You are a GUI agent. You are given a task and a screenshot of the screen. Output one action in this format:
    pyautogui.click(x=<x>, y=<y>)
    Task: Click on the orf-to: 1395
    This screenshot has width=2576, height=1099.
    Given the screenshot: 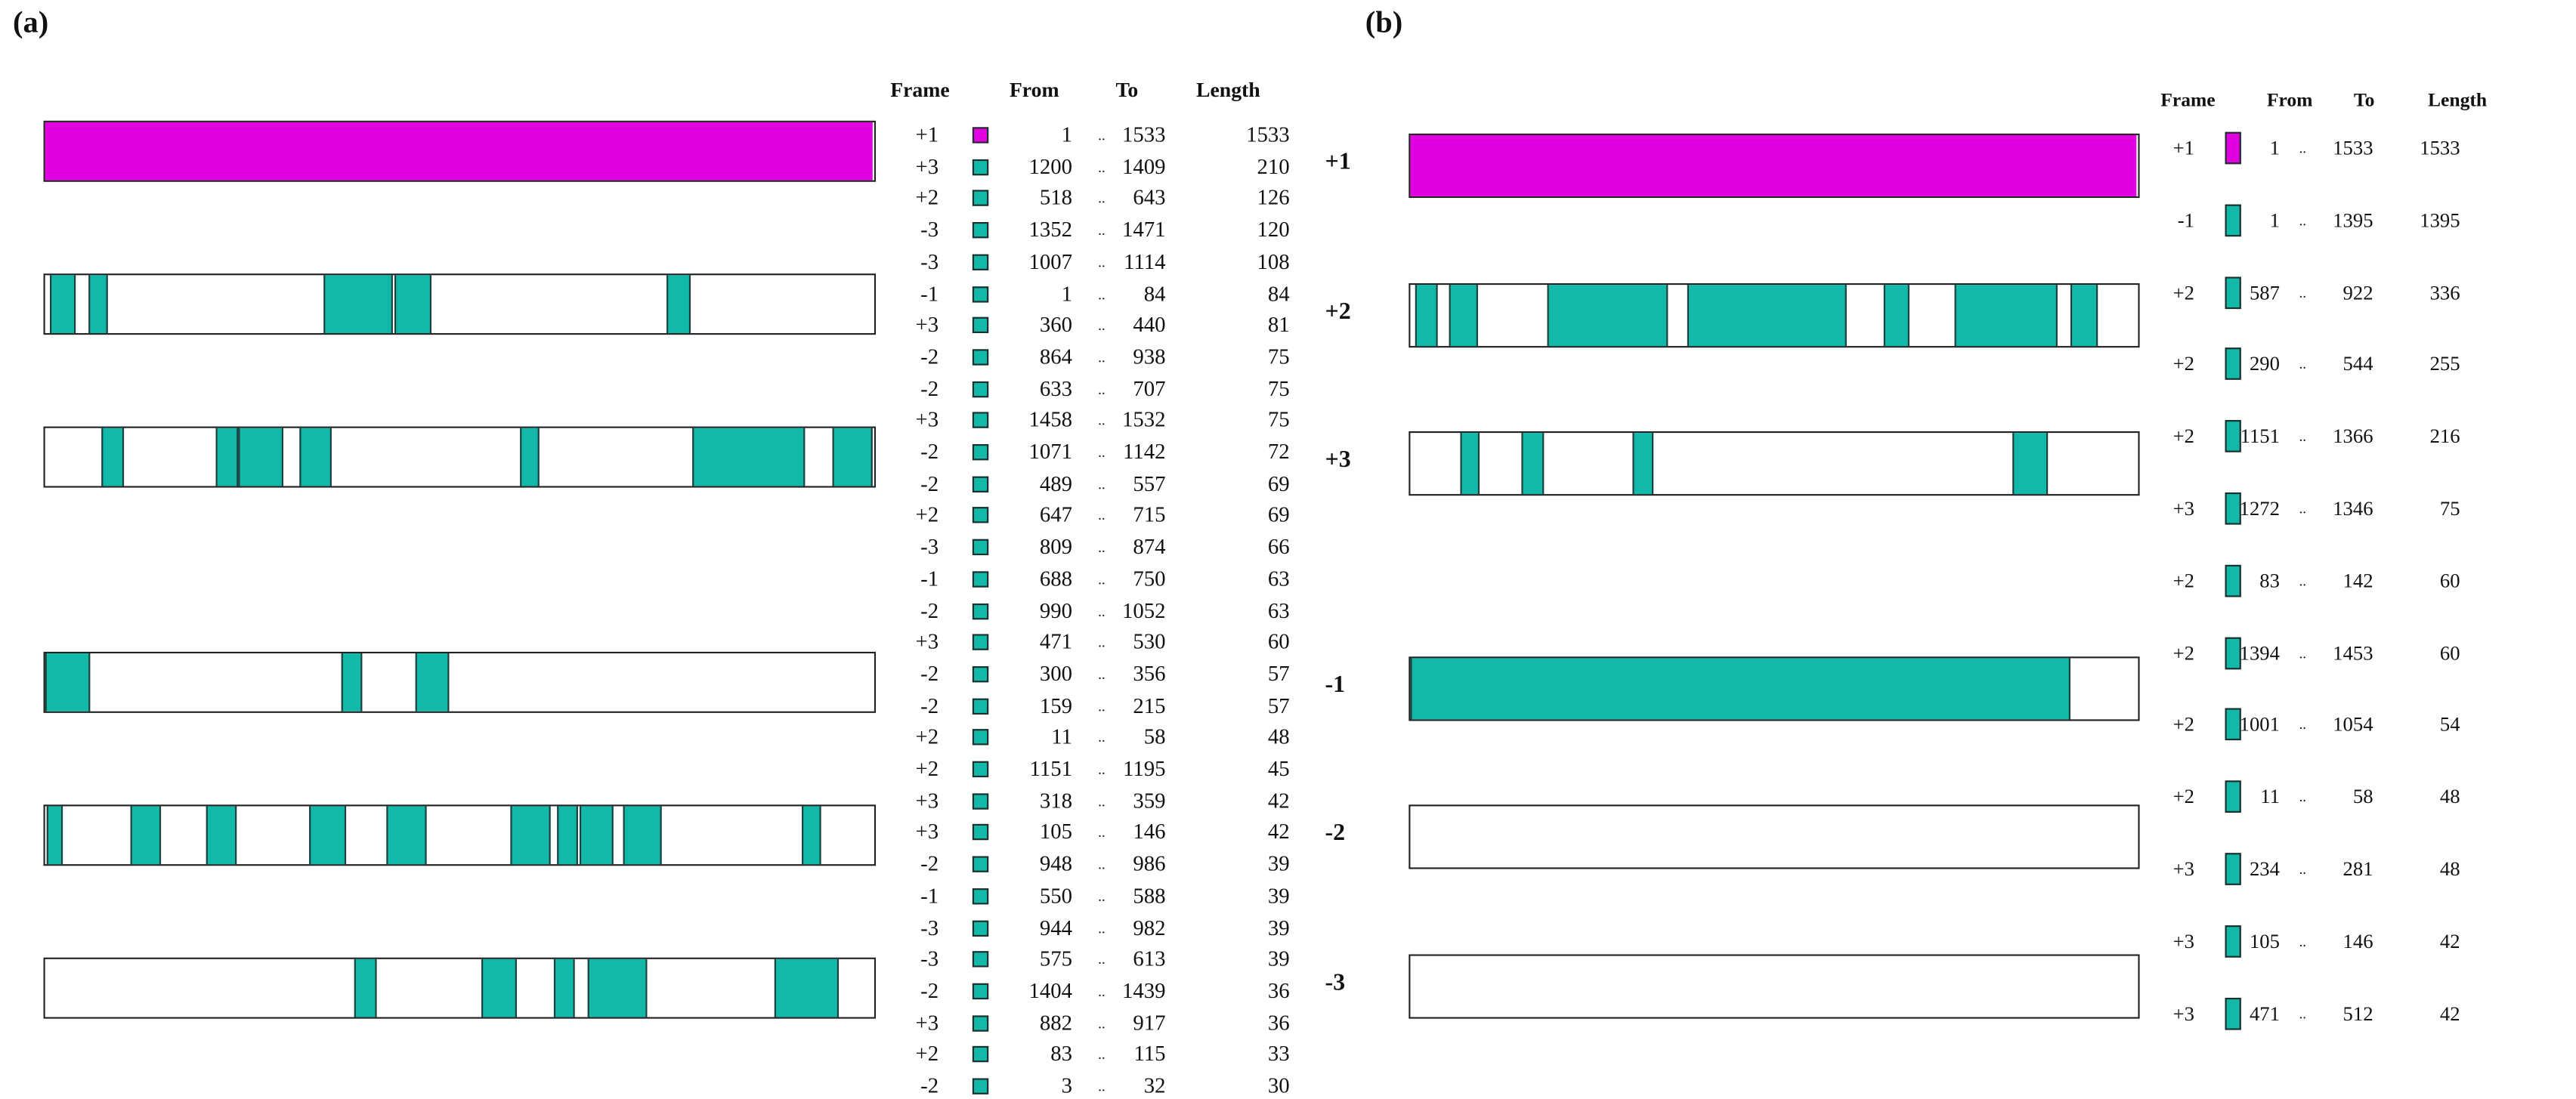 What is the action you would take?
    pyautogui.click(x=2353, y=220)
    